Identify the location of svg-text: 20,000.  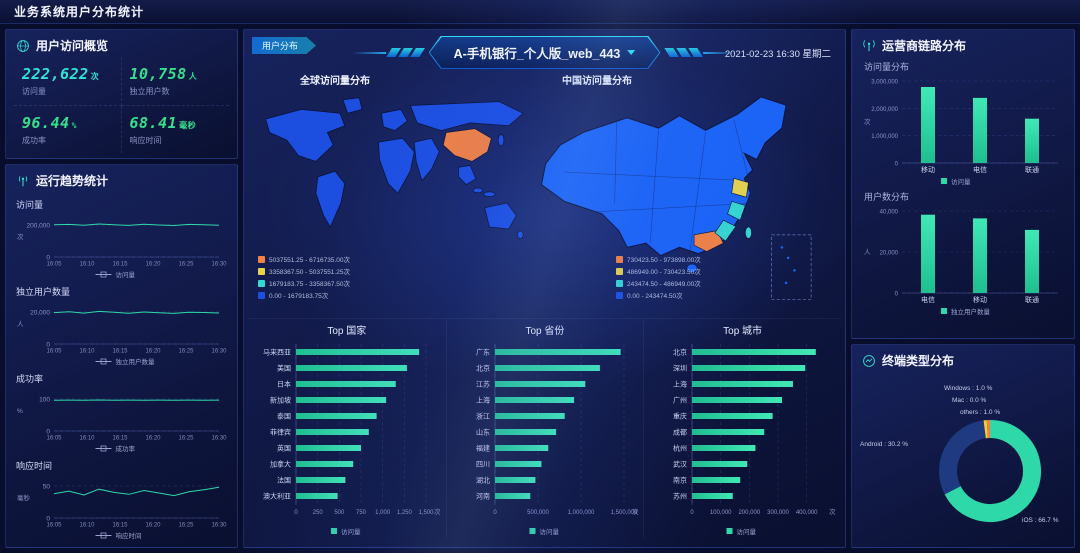
(40, 313).